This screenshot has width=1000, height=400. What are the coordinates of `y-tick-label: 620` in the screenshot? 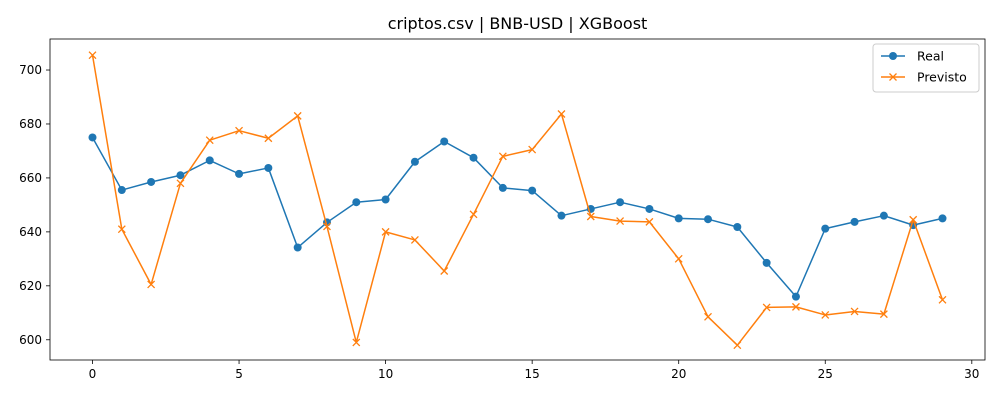 It's located at (30, 286).